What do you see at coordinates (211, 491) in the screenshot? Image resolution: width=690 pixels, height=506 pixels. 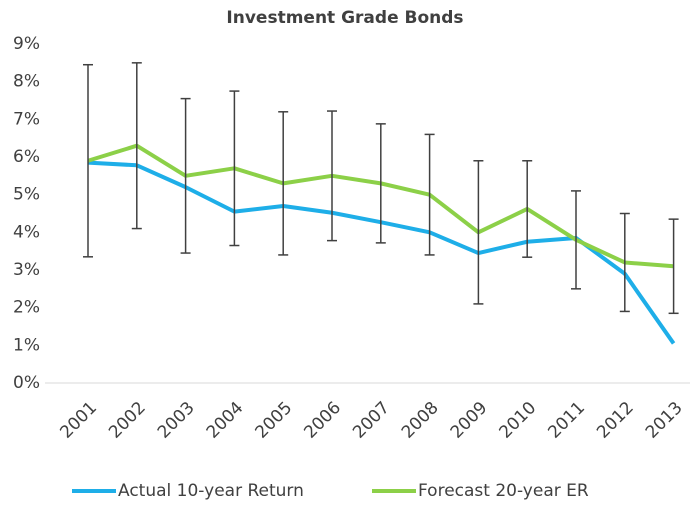 I see `legend-label: Actual 10-year Return` at bounding box center [211, 491].